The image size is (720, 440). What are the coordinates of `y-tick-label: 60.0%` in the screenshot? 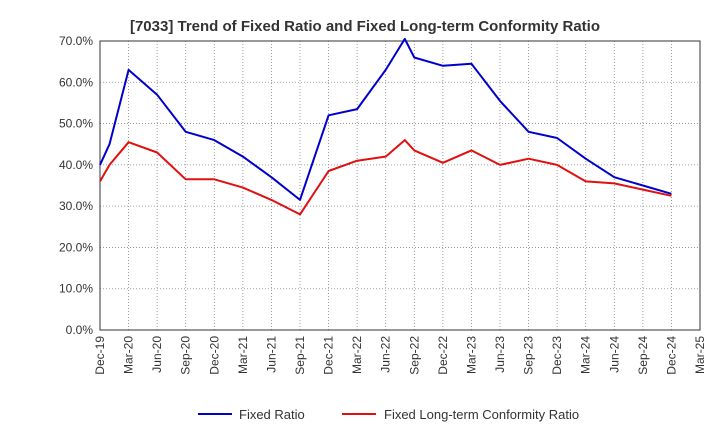 It's located at (76, 82).